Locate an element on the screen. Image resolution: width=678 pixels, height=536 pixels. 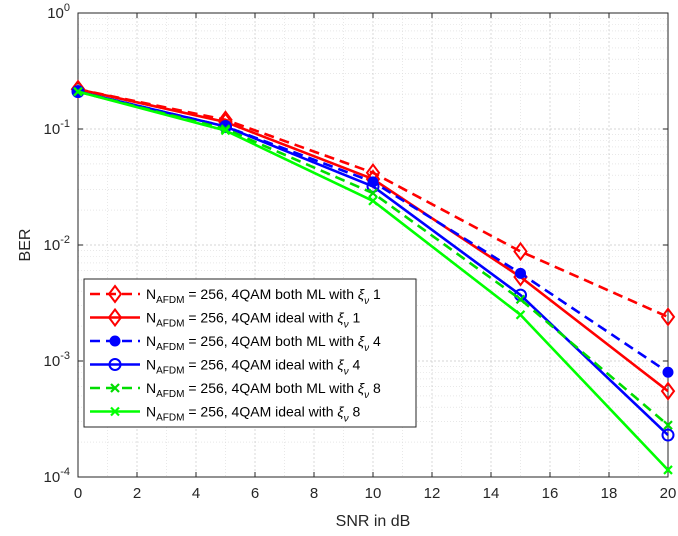
y-tick-label: 10⁰ is located at coordinates (58, 12).